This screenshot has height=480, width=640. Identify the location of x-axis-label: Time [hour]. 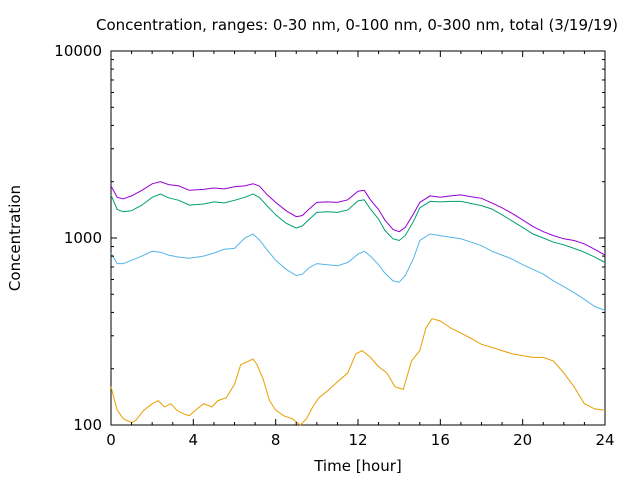
(357, 466).